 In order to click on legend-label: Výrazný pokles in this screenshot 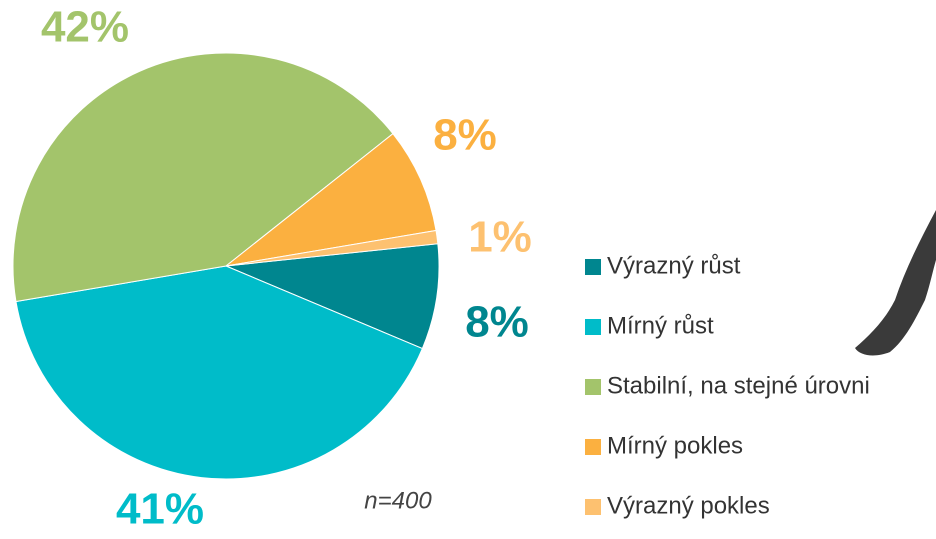, I will do `click(688, 505)`.